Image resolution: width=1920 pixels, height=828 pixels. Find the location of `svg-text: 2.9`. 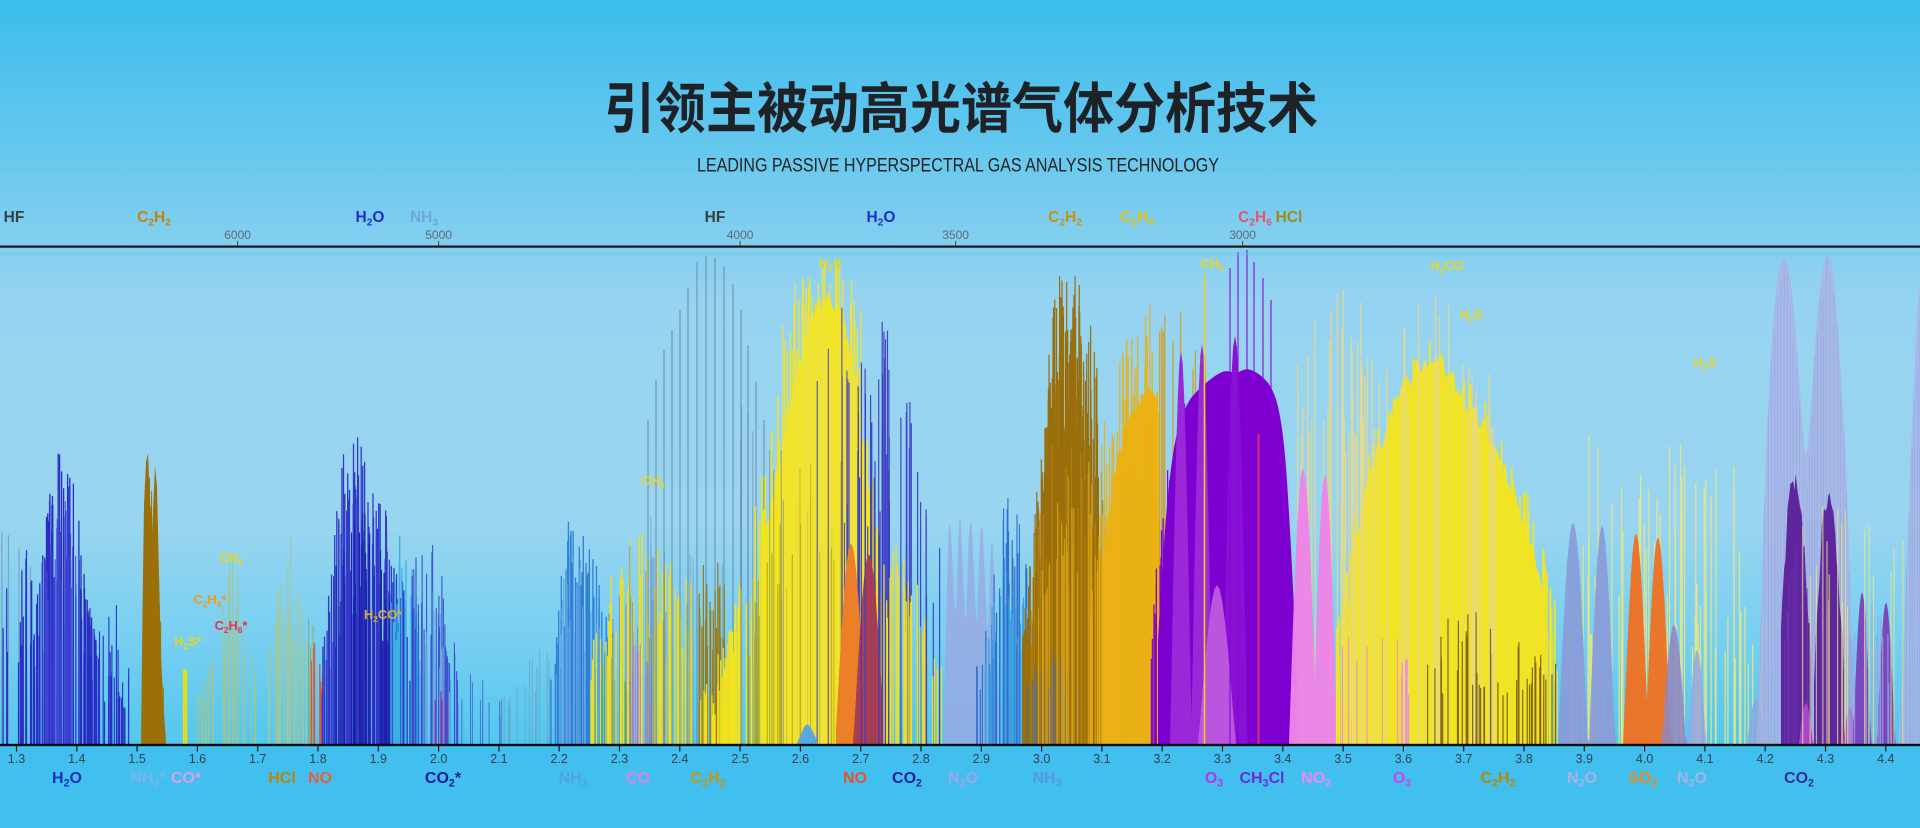

svg-text: 2.9 is located at coordinates (981, 759).